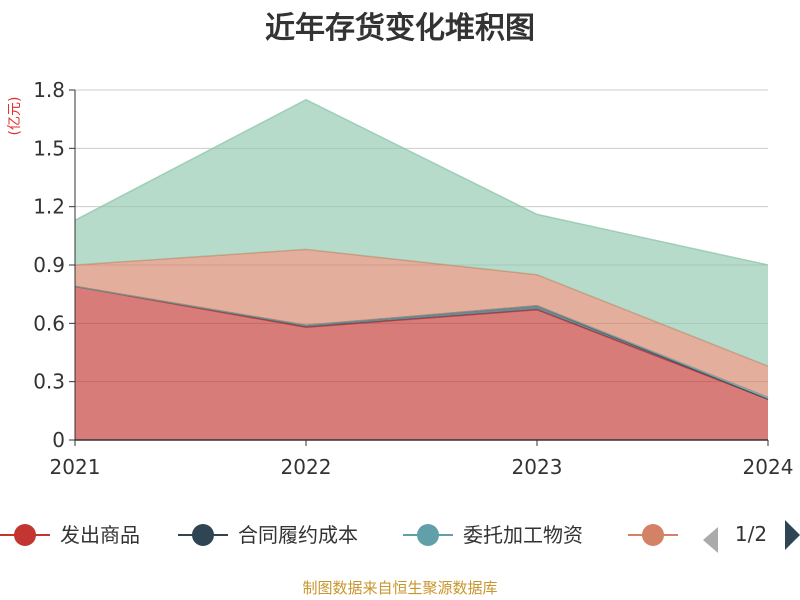 The height and width of the screenshot is (600, 800). What do you see at coordinates (306, 467) in the screenshot?
I see `x-tick-label: 2022` at bounding box center [306, 467].